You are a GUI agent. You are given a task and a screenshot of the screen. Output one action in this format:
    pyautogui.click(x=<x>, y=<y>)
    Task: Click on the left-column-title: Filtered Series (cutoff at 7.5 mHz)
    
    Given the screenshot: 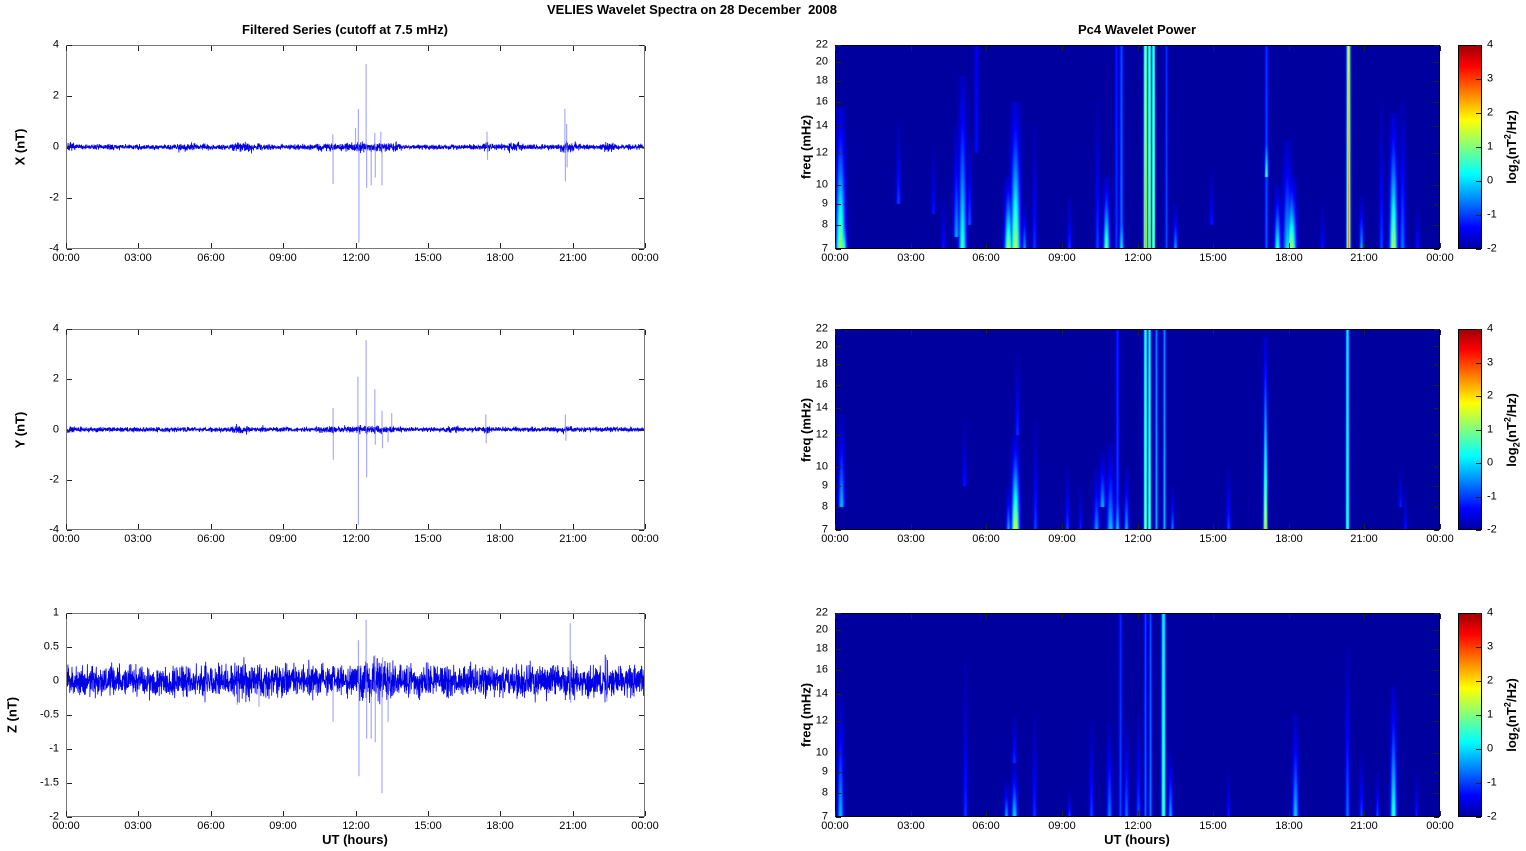 What is the action you would take?
    pyautogui.click(x=345, y=29)
    